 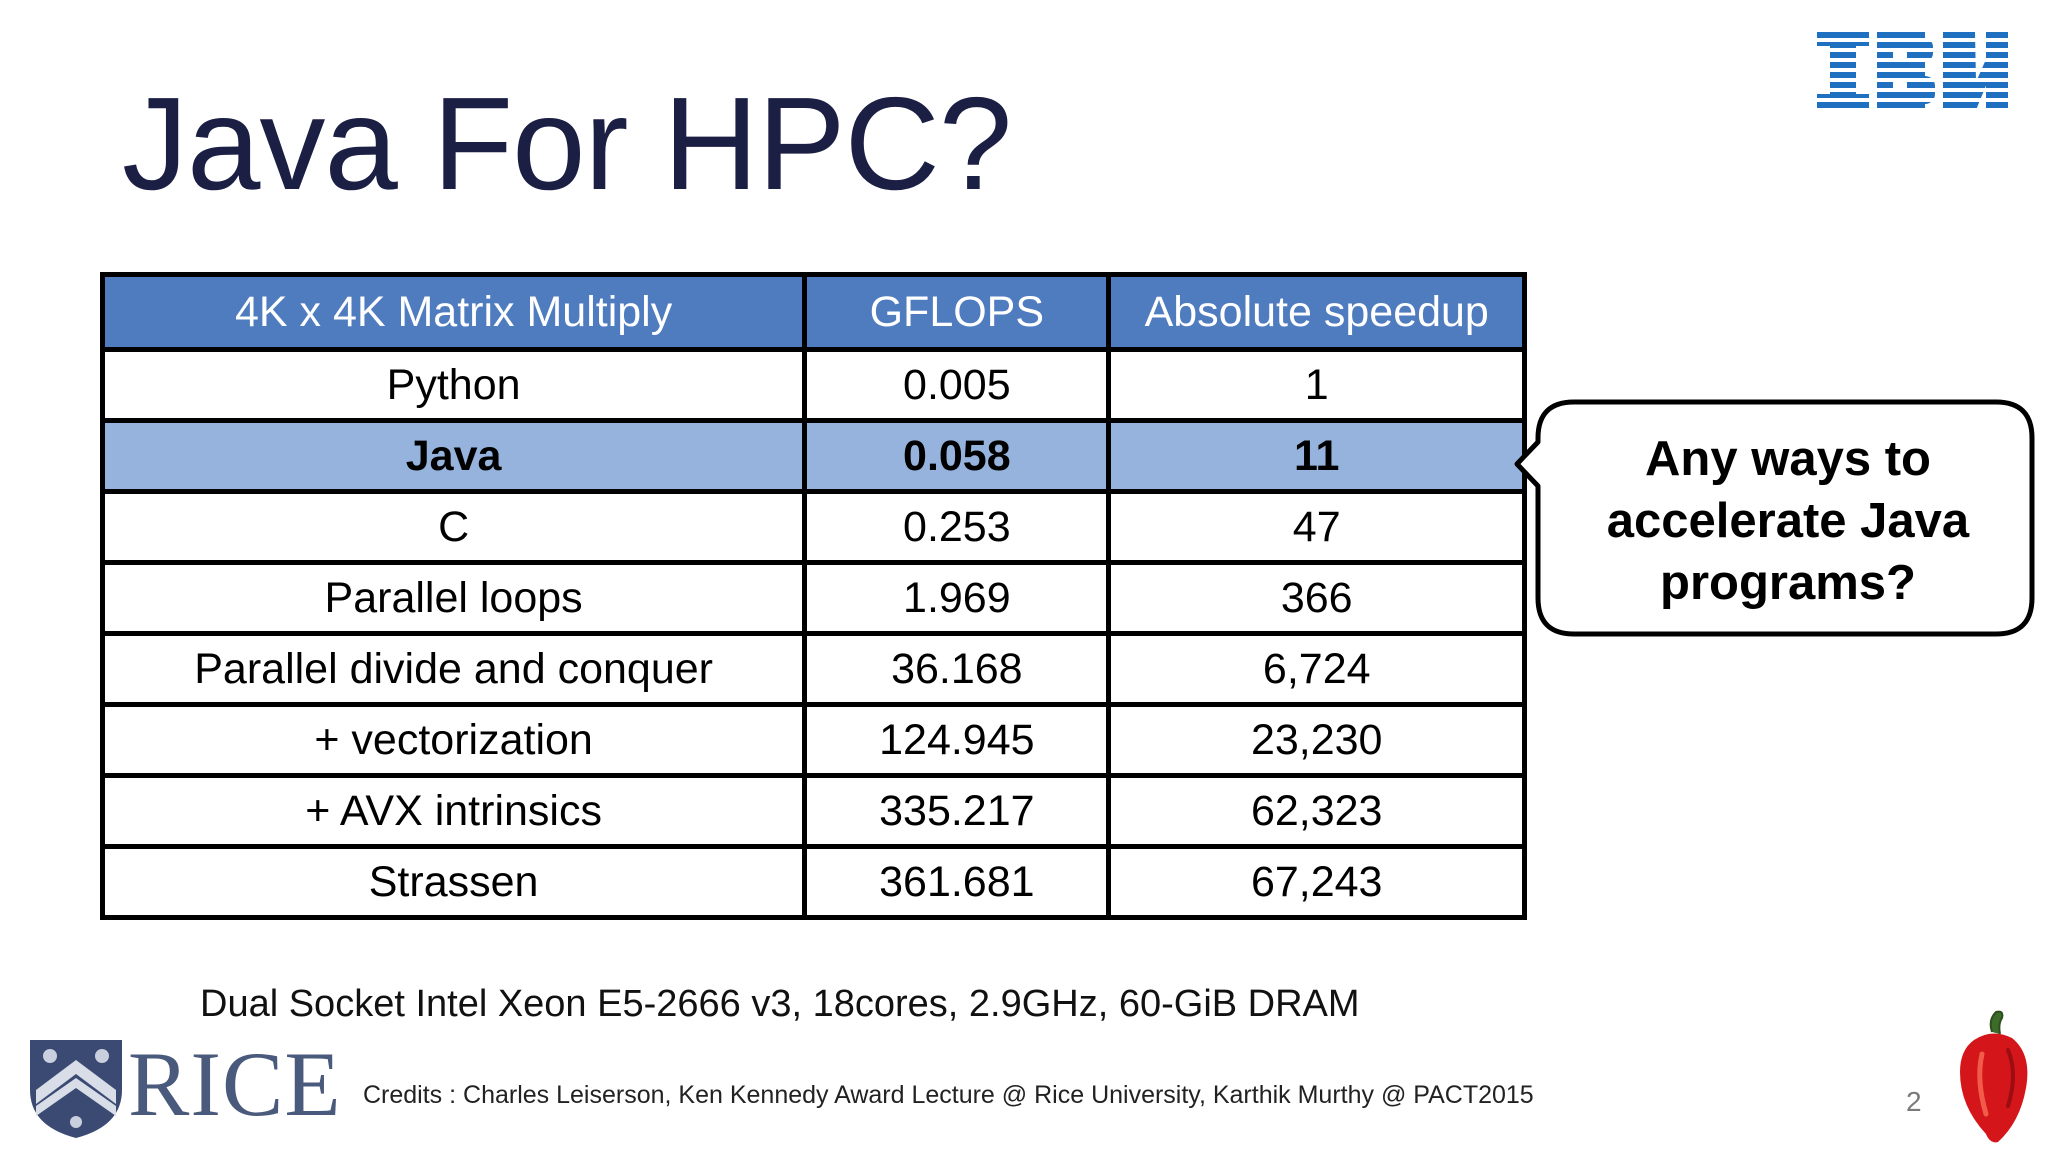 I want to click on table-row-highlighted: Java 0.058 11, so click(x=813, y=456).